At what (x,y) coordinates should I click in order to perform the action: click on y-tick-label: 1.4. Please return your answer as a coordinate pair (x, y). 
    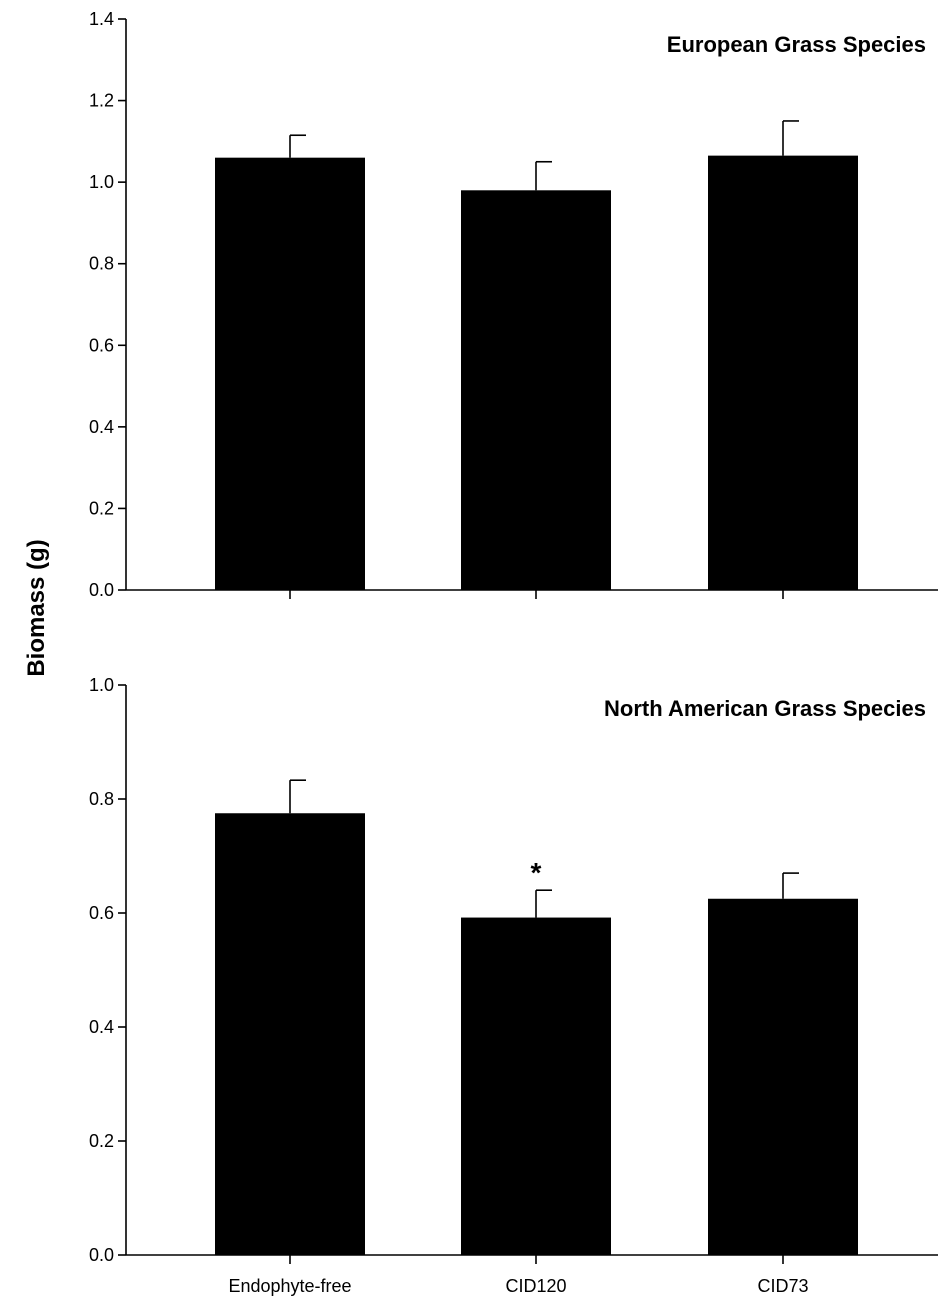
    Looking at the image, I should click on (101, 19).